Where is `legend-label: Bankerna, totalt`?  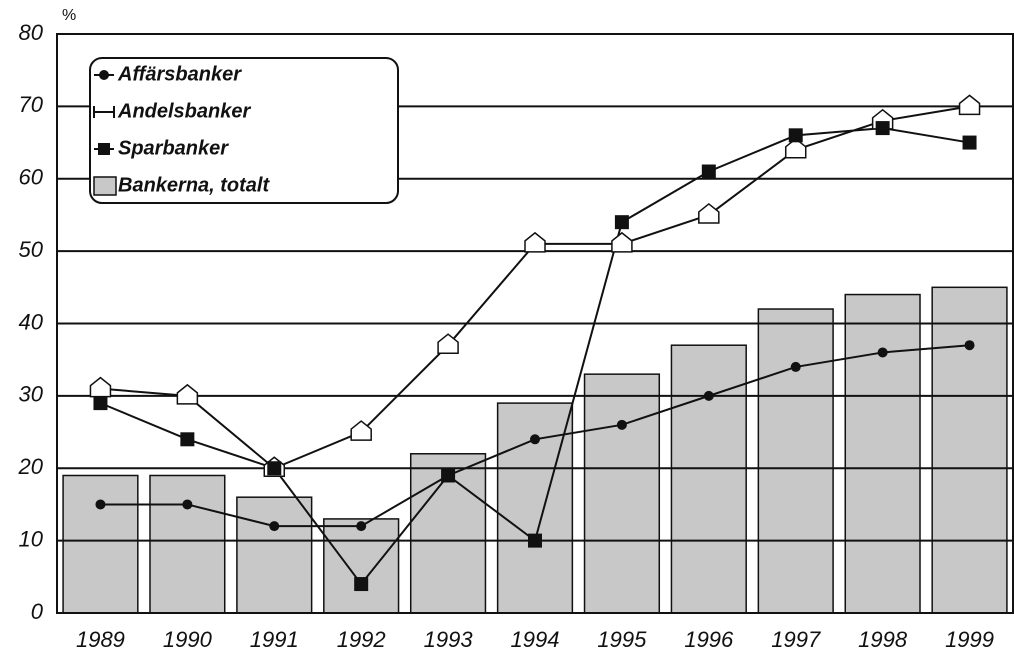
legend-label: Bankerna, totalt is located at coordinates (194, 185).